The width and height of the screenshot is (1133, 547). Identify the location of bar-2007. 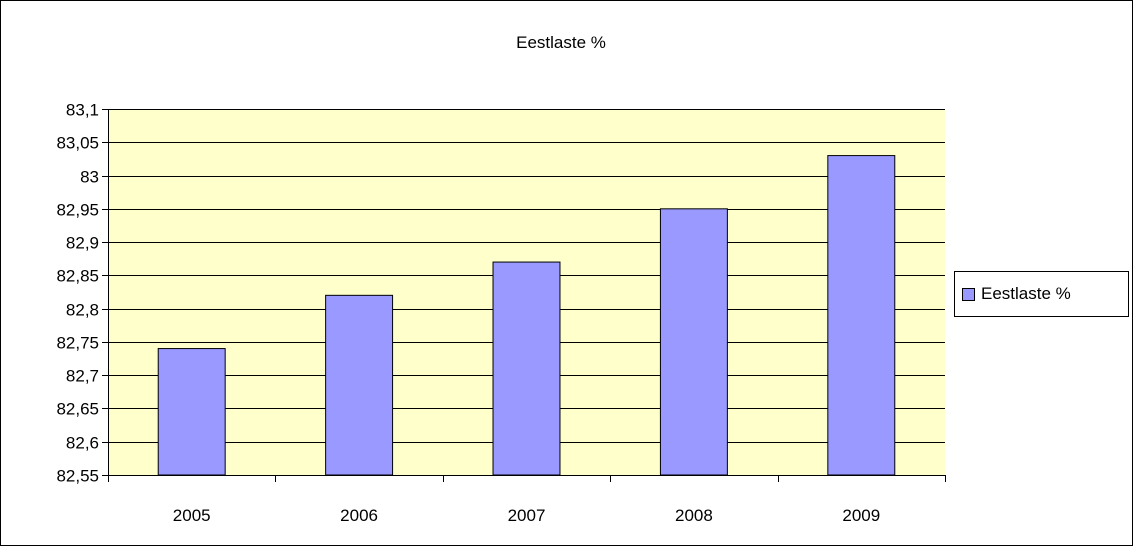
(526, 368).